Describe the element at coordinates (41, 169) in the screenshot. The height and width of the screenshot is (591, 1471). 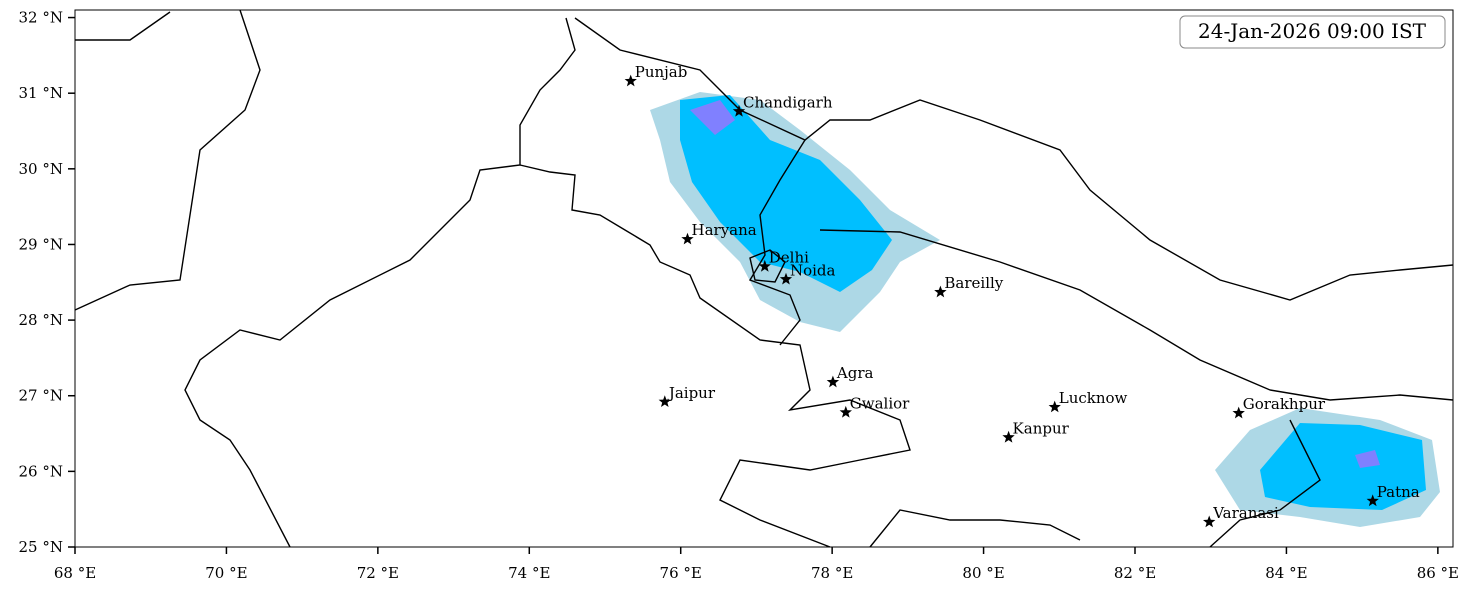
I see `y-tick-label: 30 °N` at that location.